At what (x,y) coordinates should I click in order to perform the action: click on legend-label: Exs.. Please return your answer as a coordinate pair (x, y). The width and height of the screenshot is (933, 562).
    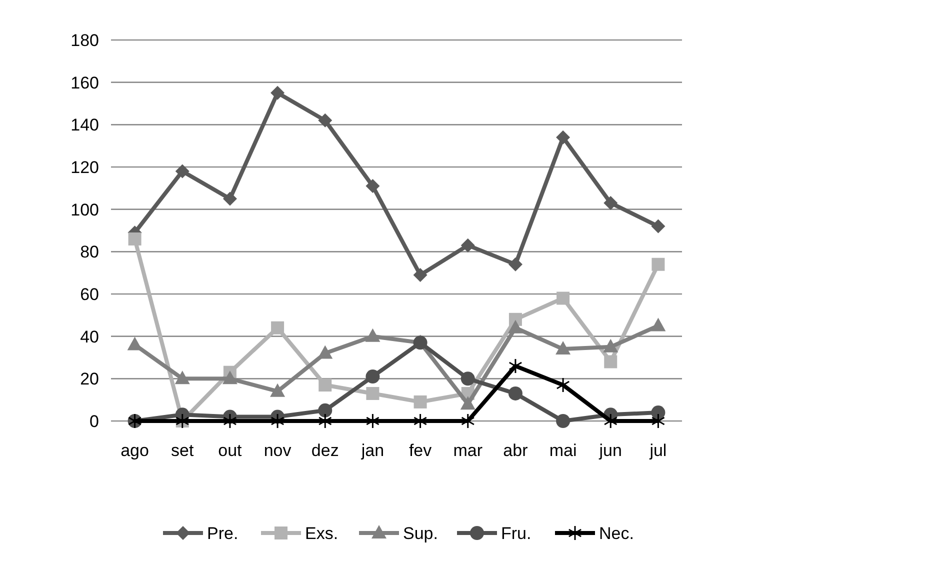
    Looking at the image, I should click on (321, 533).